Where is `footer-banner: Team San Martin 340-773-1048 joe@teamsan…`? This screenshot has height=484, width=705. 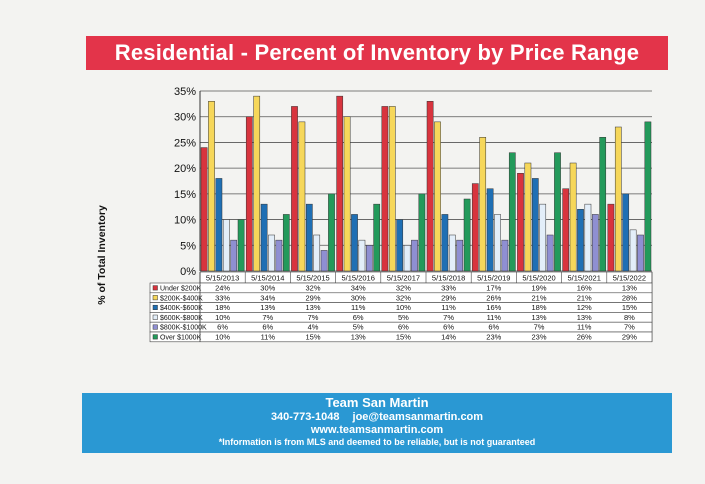 footer-banner: Team San Martin 340-773-1048 joe@teamsan… is located at coordinates (377, 423).